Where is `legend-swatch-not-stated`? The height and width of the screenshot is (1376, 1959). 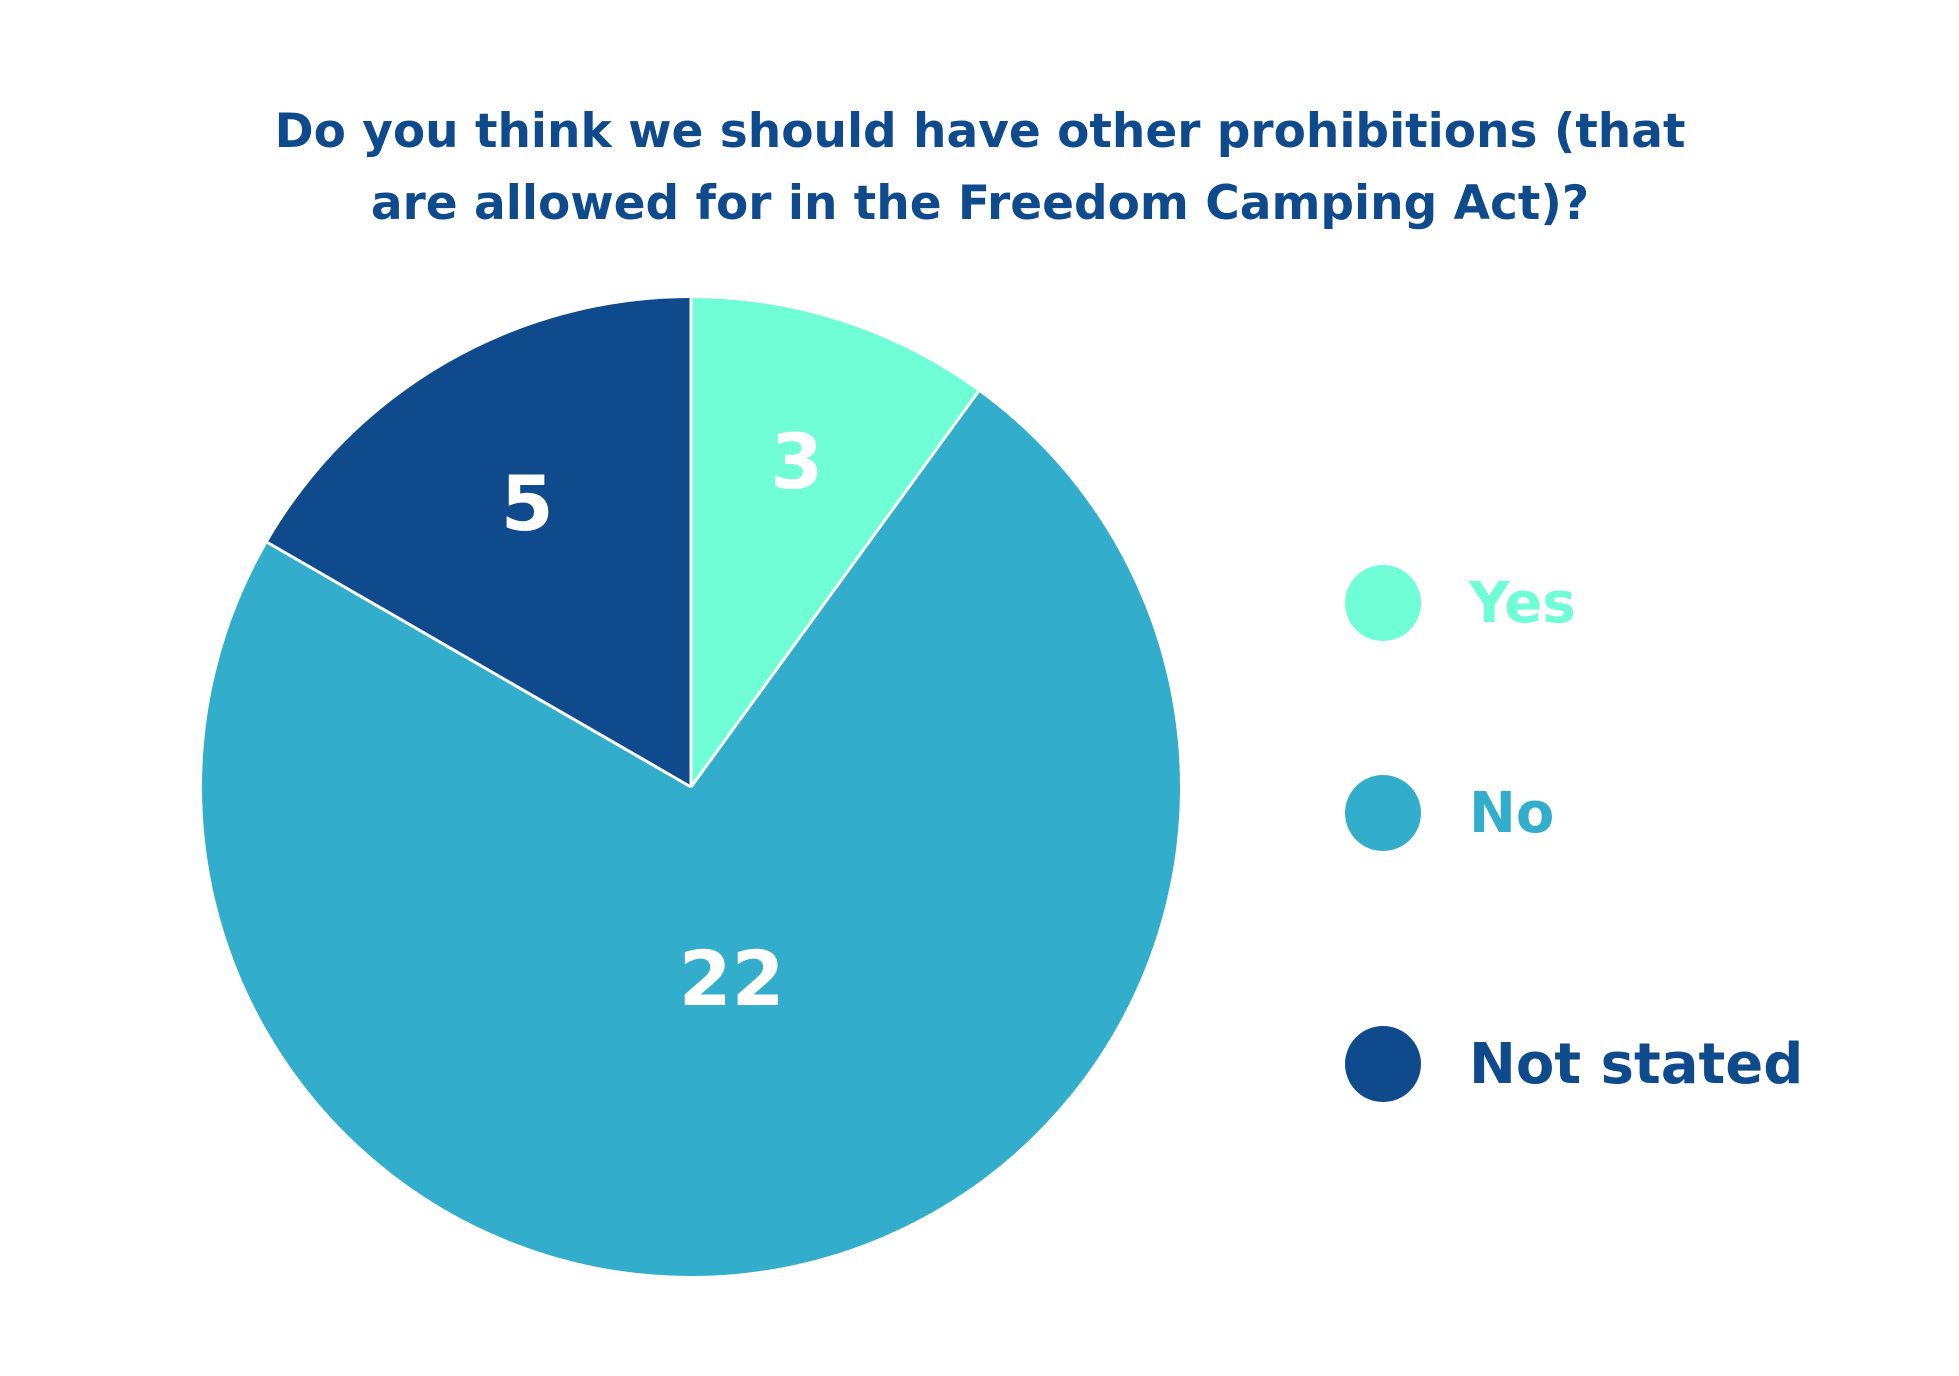
legend-swatch-not-stated is located at coordinates (1383, 1064).